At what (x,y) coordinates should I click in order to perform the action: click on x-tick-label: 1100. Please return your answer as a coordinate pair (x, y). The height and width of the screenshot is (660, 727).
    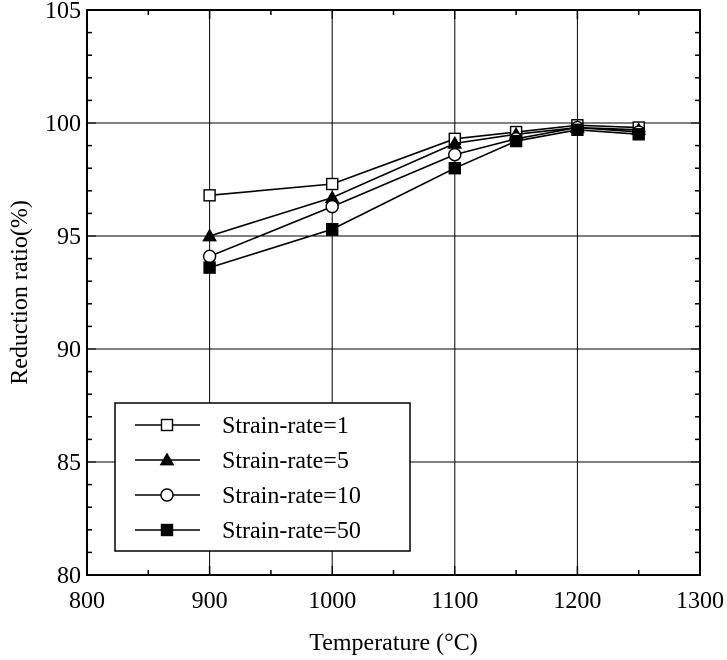
    Looking at the image, I should click on (454, 601).